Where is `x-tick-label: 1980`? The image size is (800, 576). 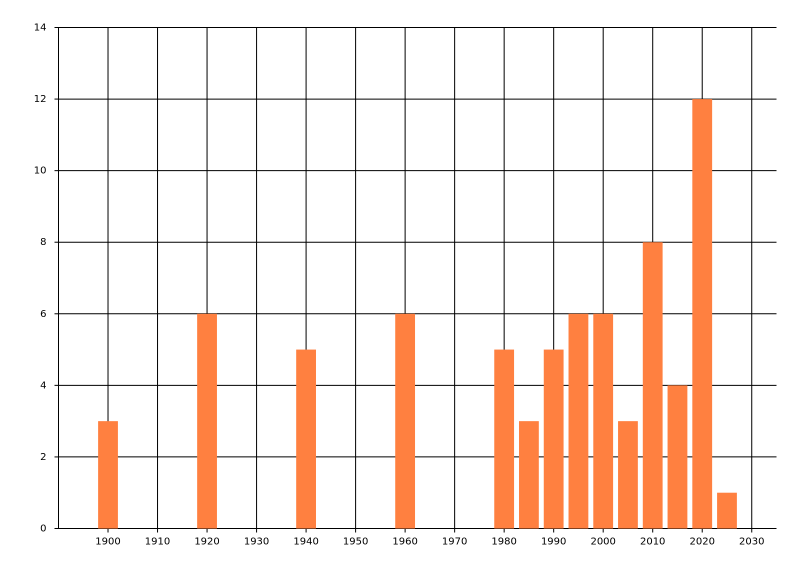 x-tick-label: 1980 is located at coordinates (503, 542).